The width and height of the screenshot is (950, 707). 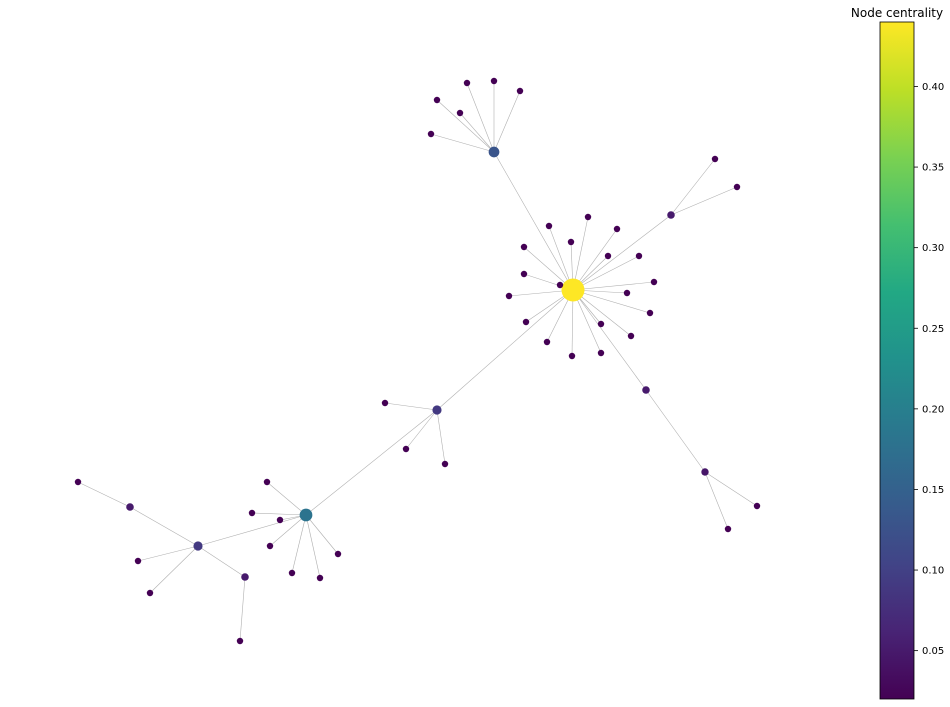 What do you see at coordinates (78, 482) in the screenshot?
I see `node-l2a` at bounding box center [78, 482].